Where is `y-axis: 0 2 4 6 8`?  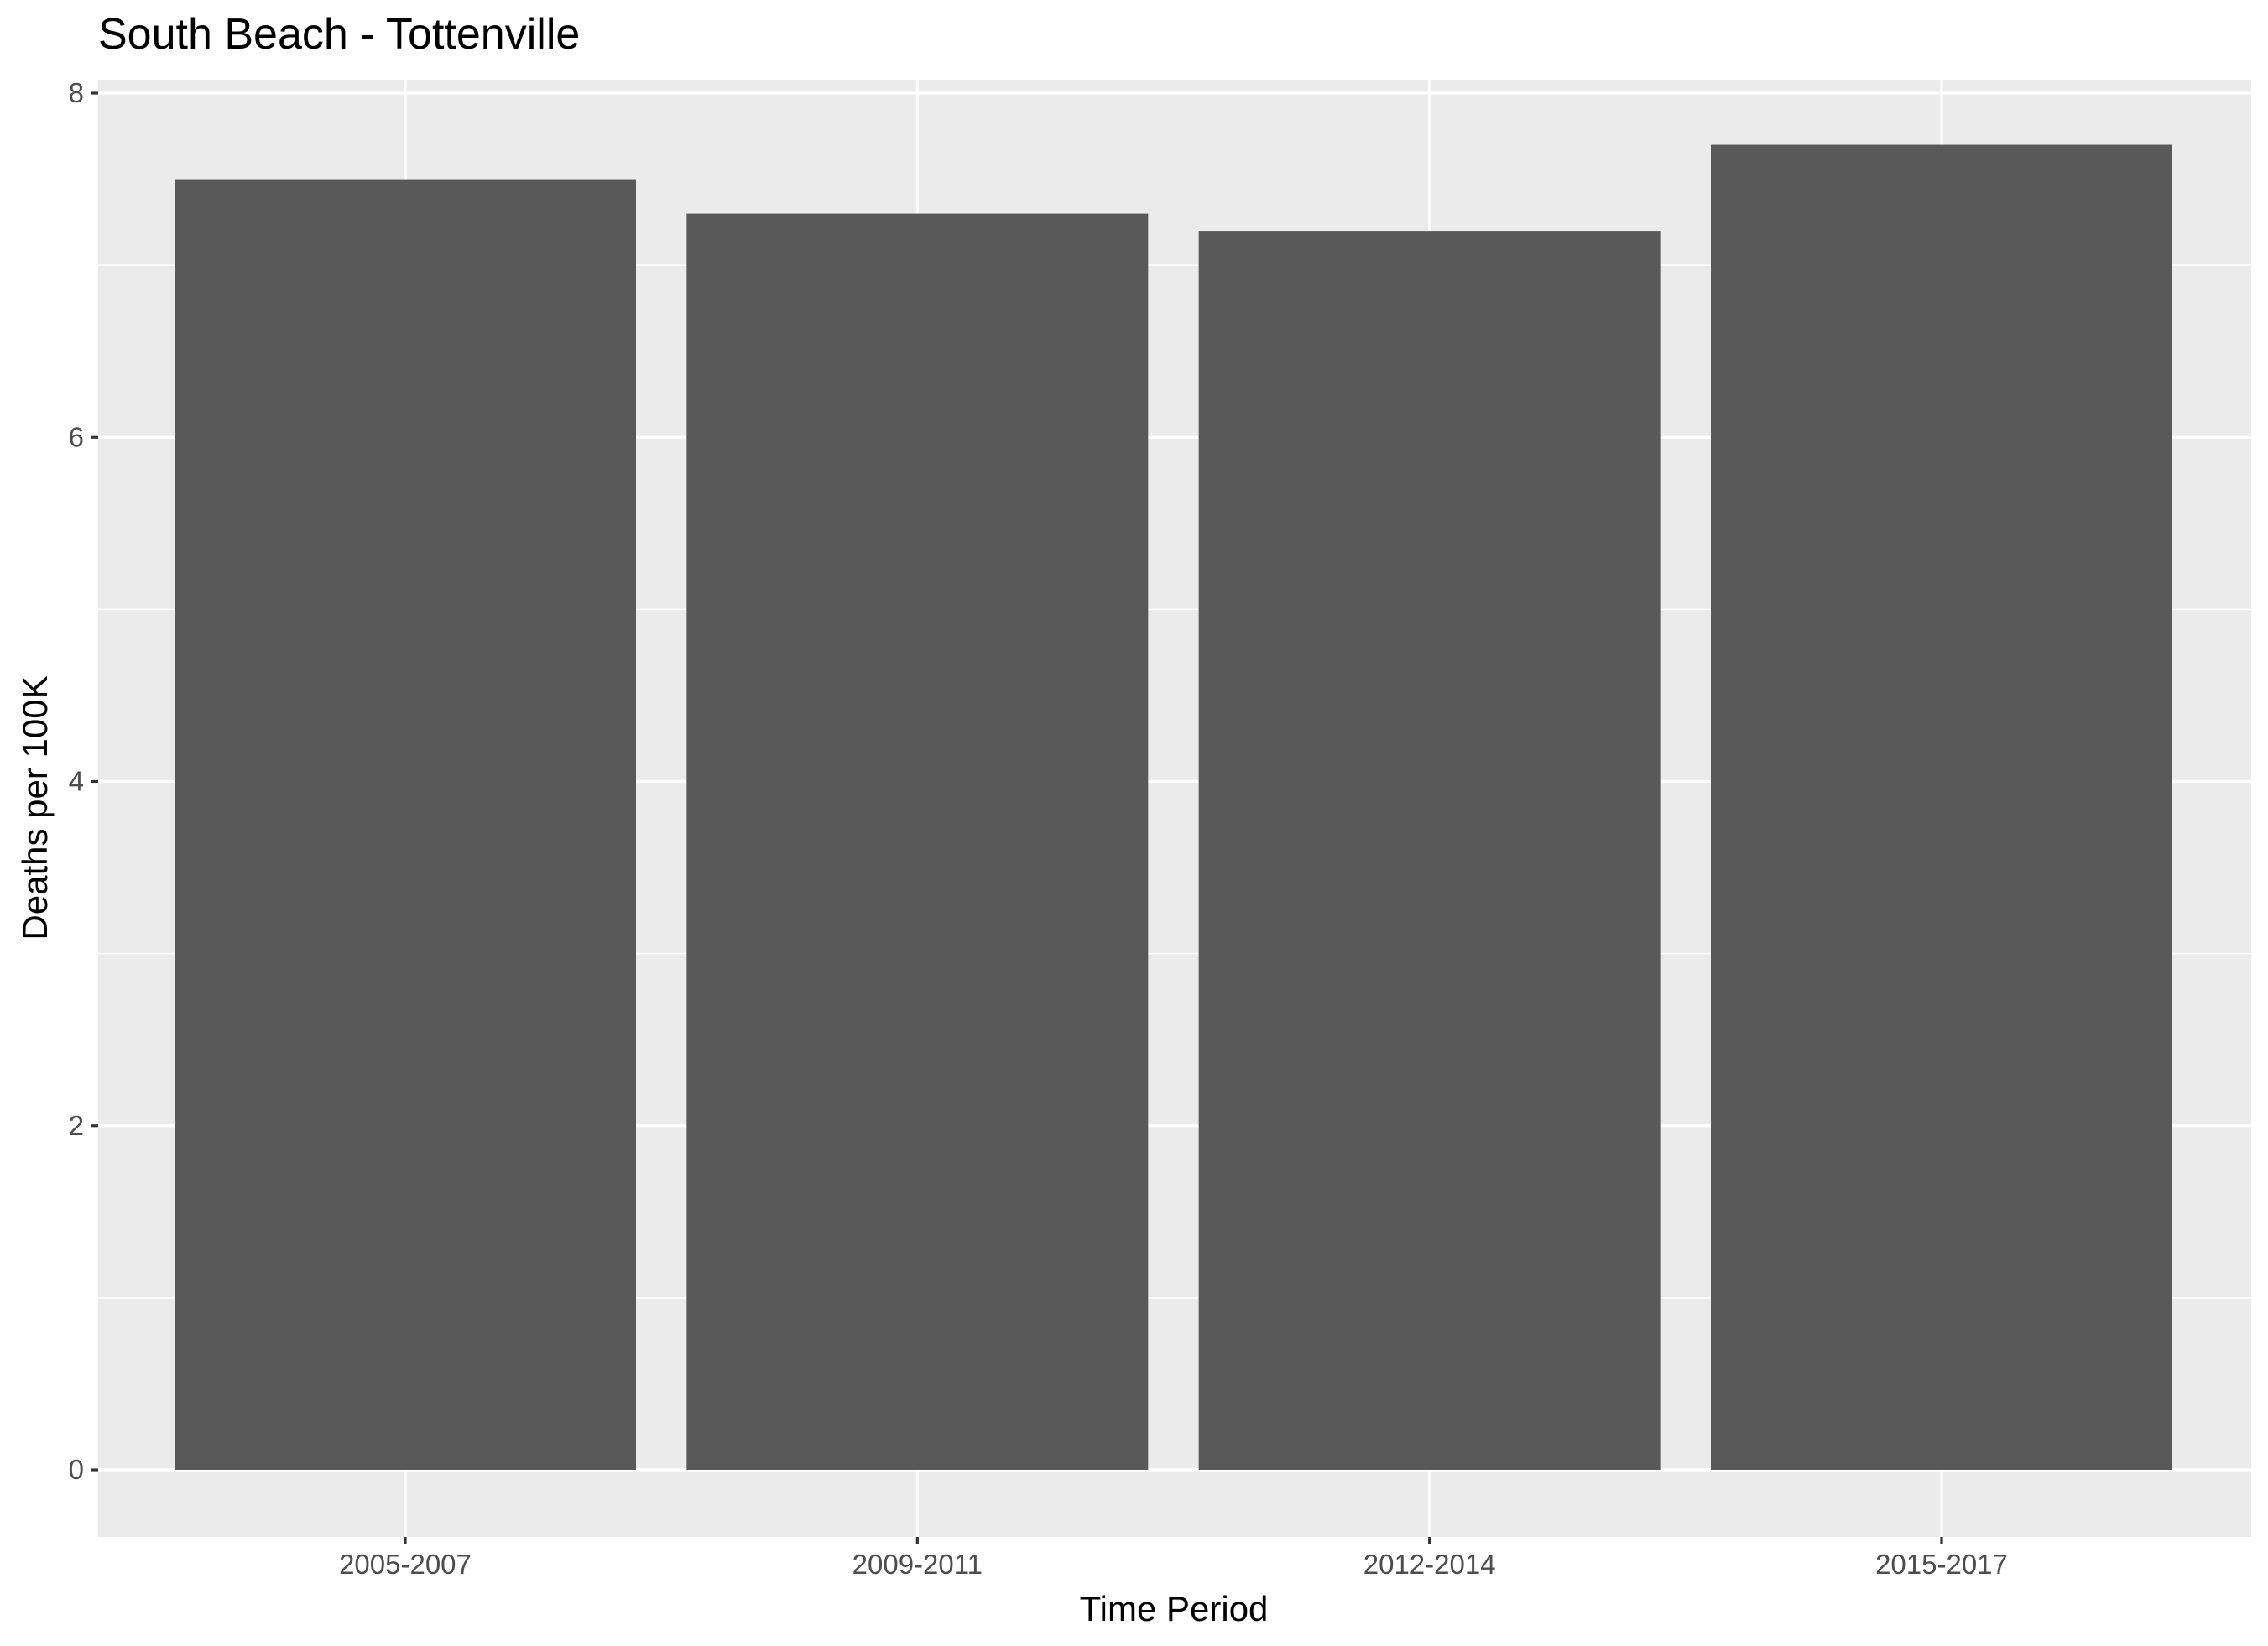
y-axis: 0 2 4 6 8 is located at coordinates (84, 781).